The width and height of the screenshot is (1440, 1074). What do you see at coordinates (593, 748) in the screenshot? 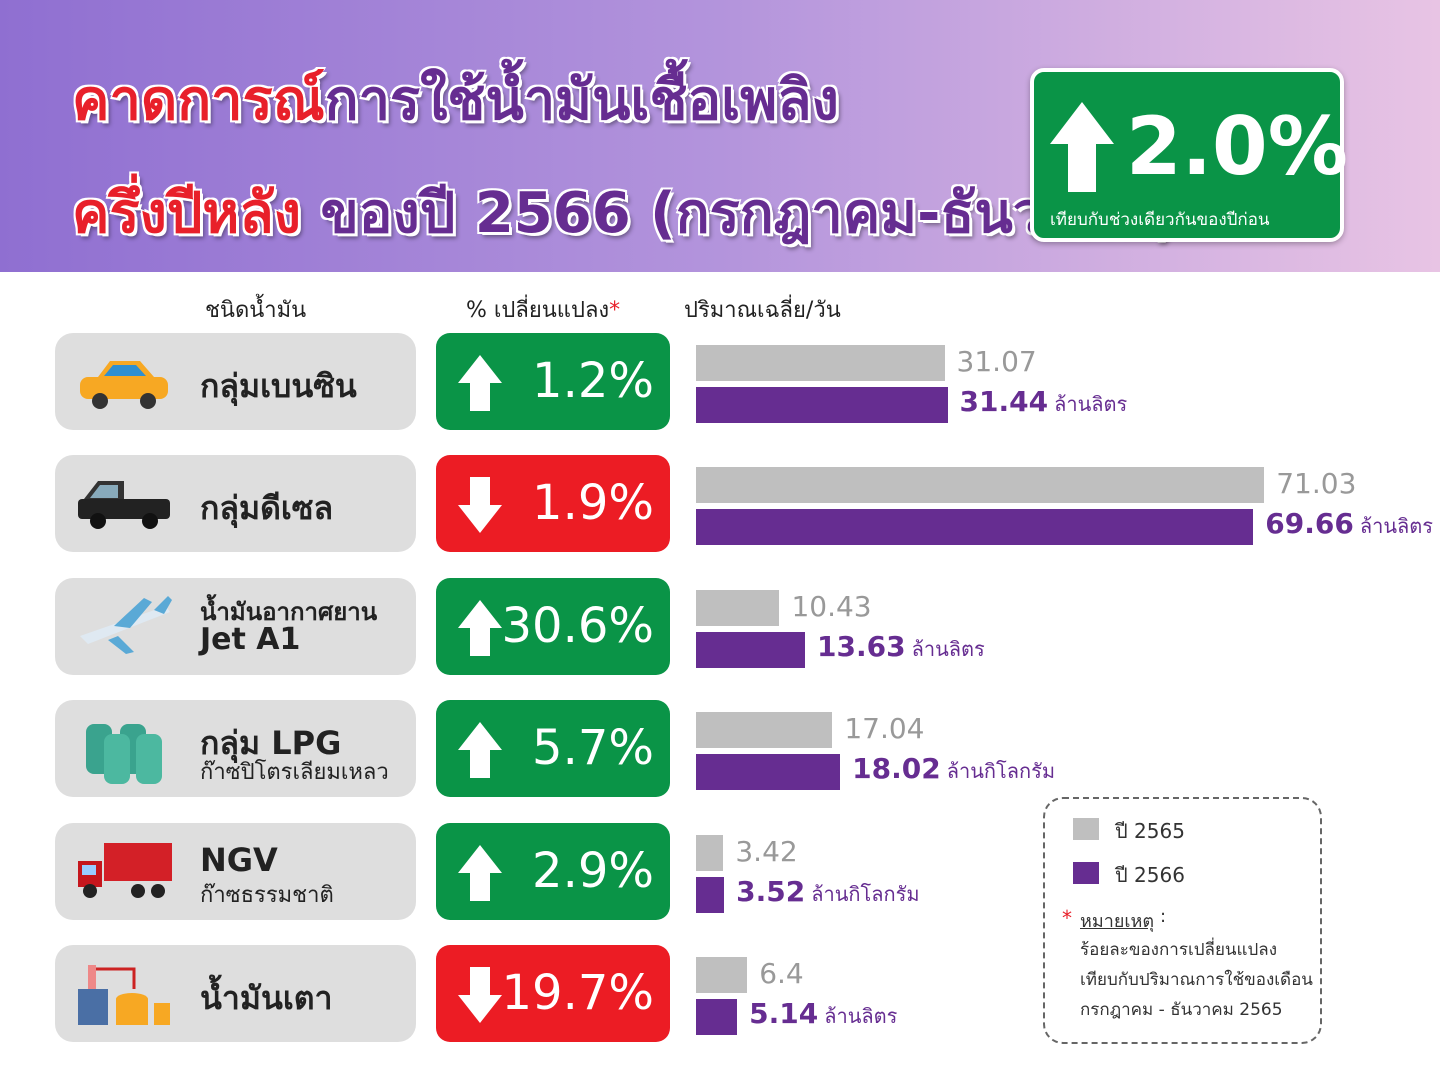
I see `change-value: 5.7%` at bounding box center [593, 748].